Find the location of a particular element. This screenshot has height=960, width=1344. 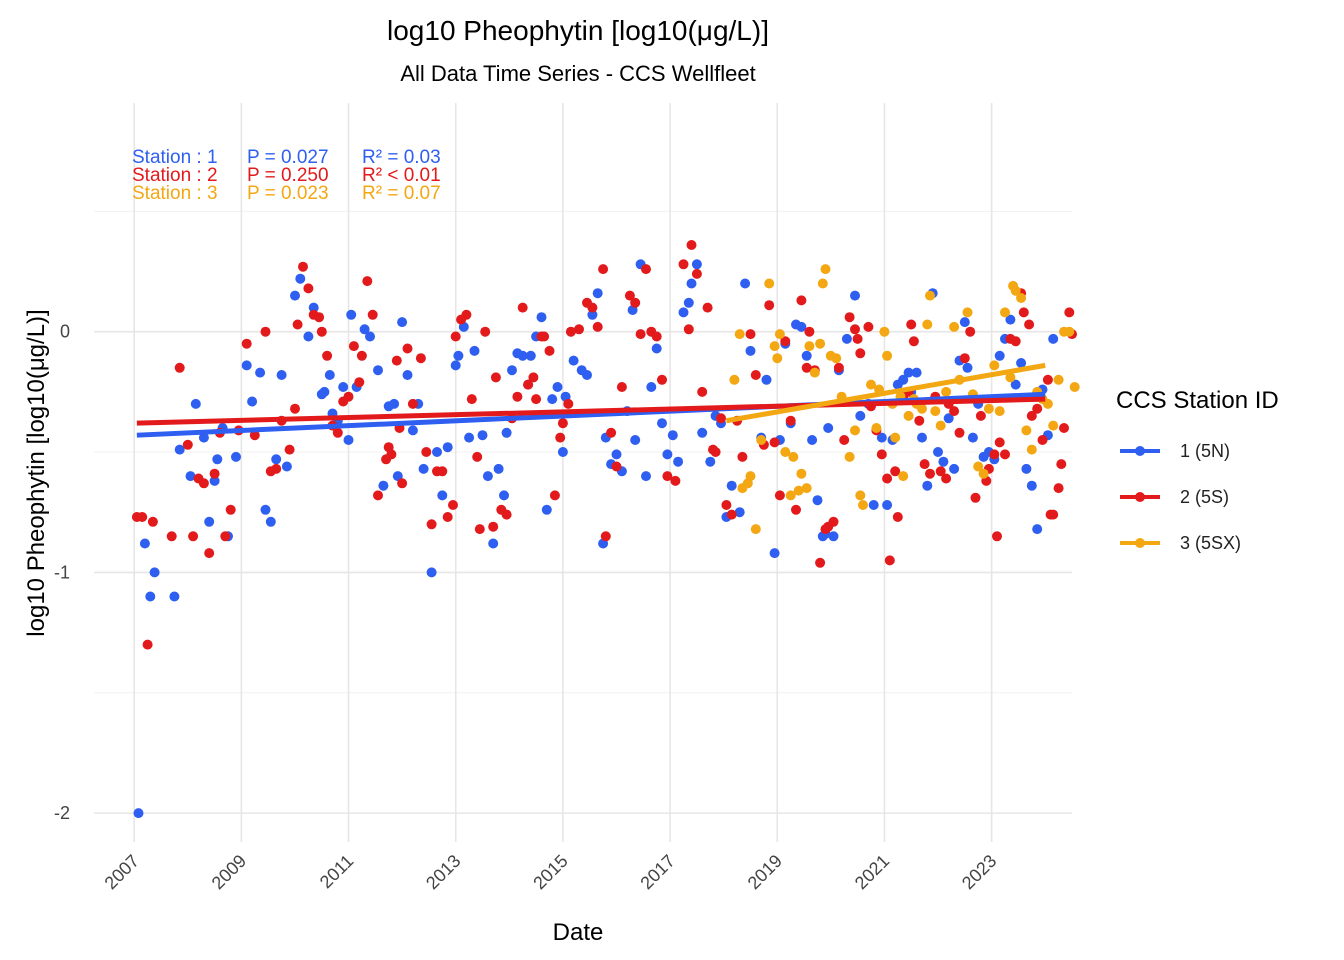

stats-p-value: P = 0.023 is located at coordinates (288, 193).